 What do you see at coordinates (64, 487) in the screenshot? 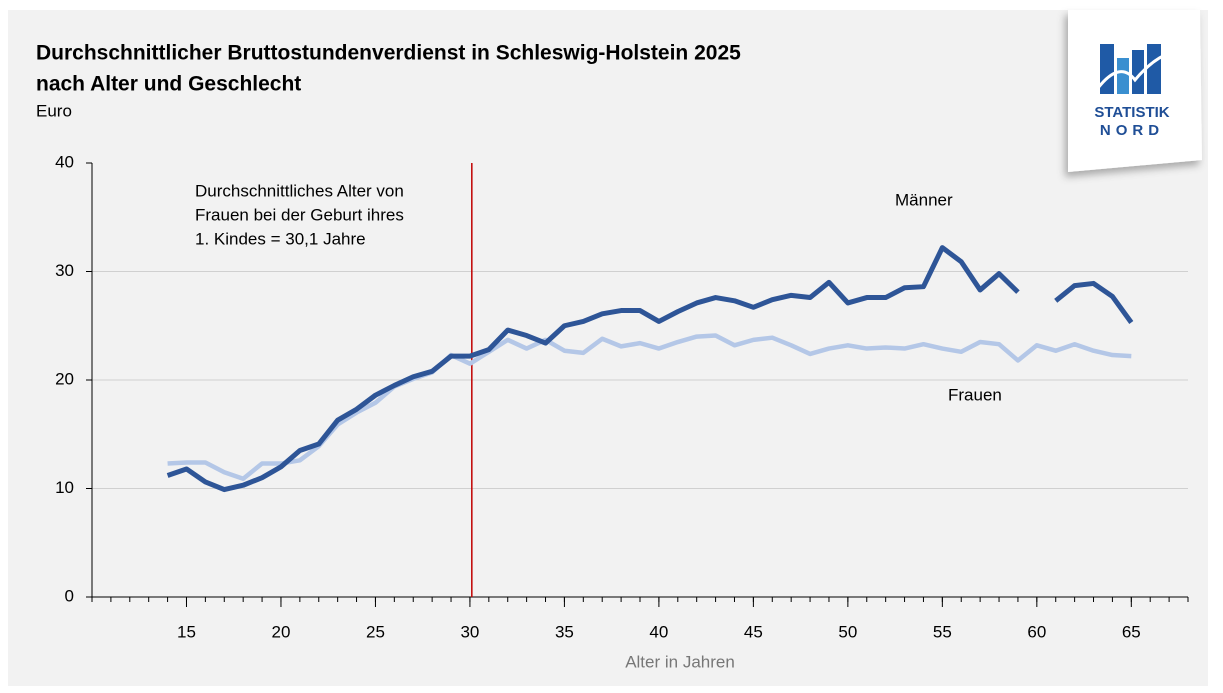
I see `y-tick-label: 10` at bounding box center [64, 487].